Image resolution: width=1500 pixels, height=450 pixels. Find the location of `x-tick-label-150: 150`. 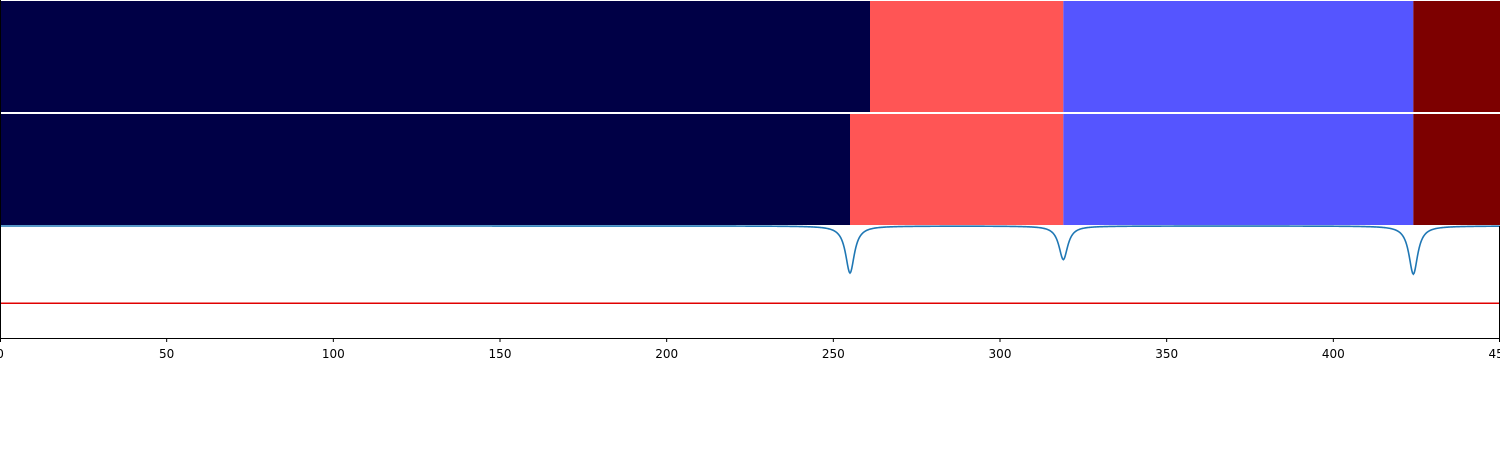

x-tick-label-150: 150 is located at coordinates (500, 354).